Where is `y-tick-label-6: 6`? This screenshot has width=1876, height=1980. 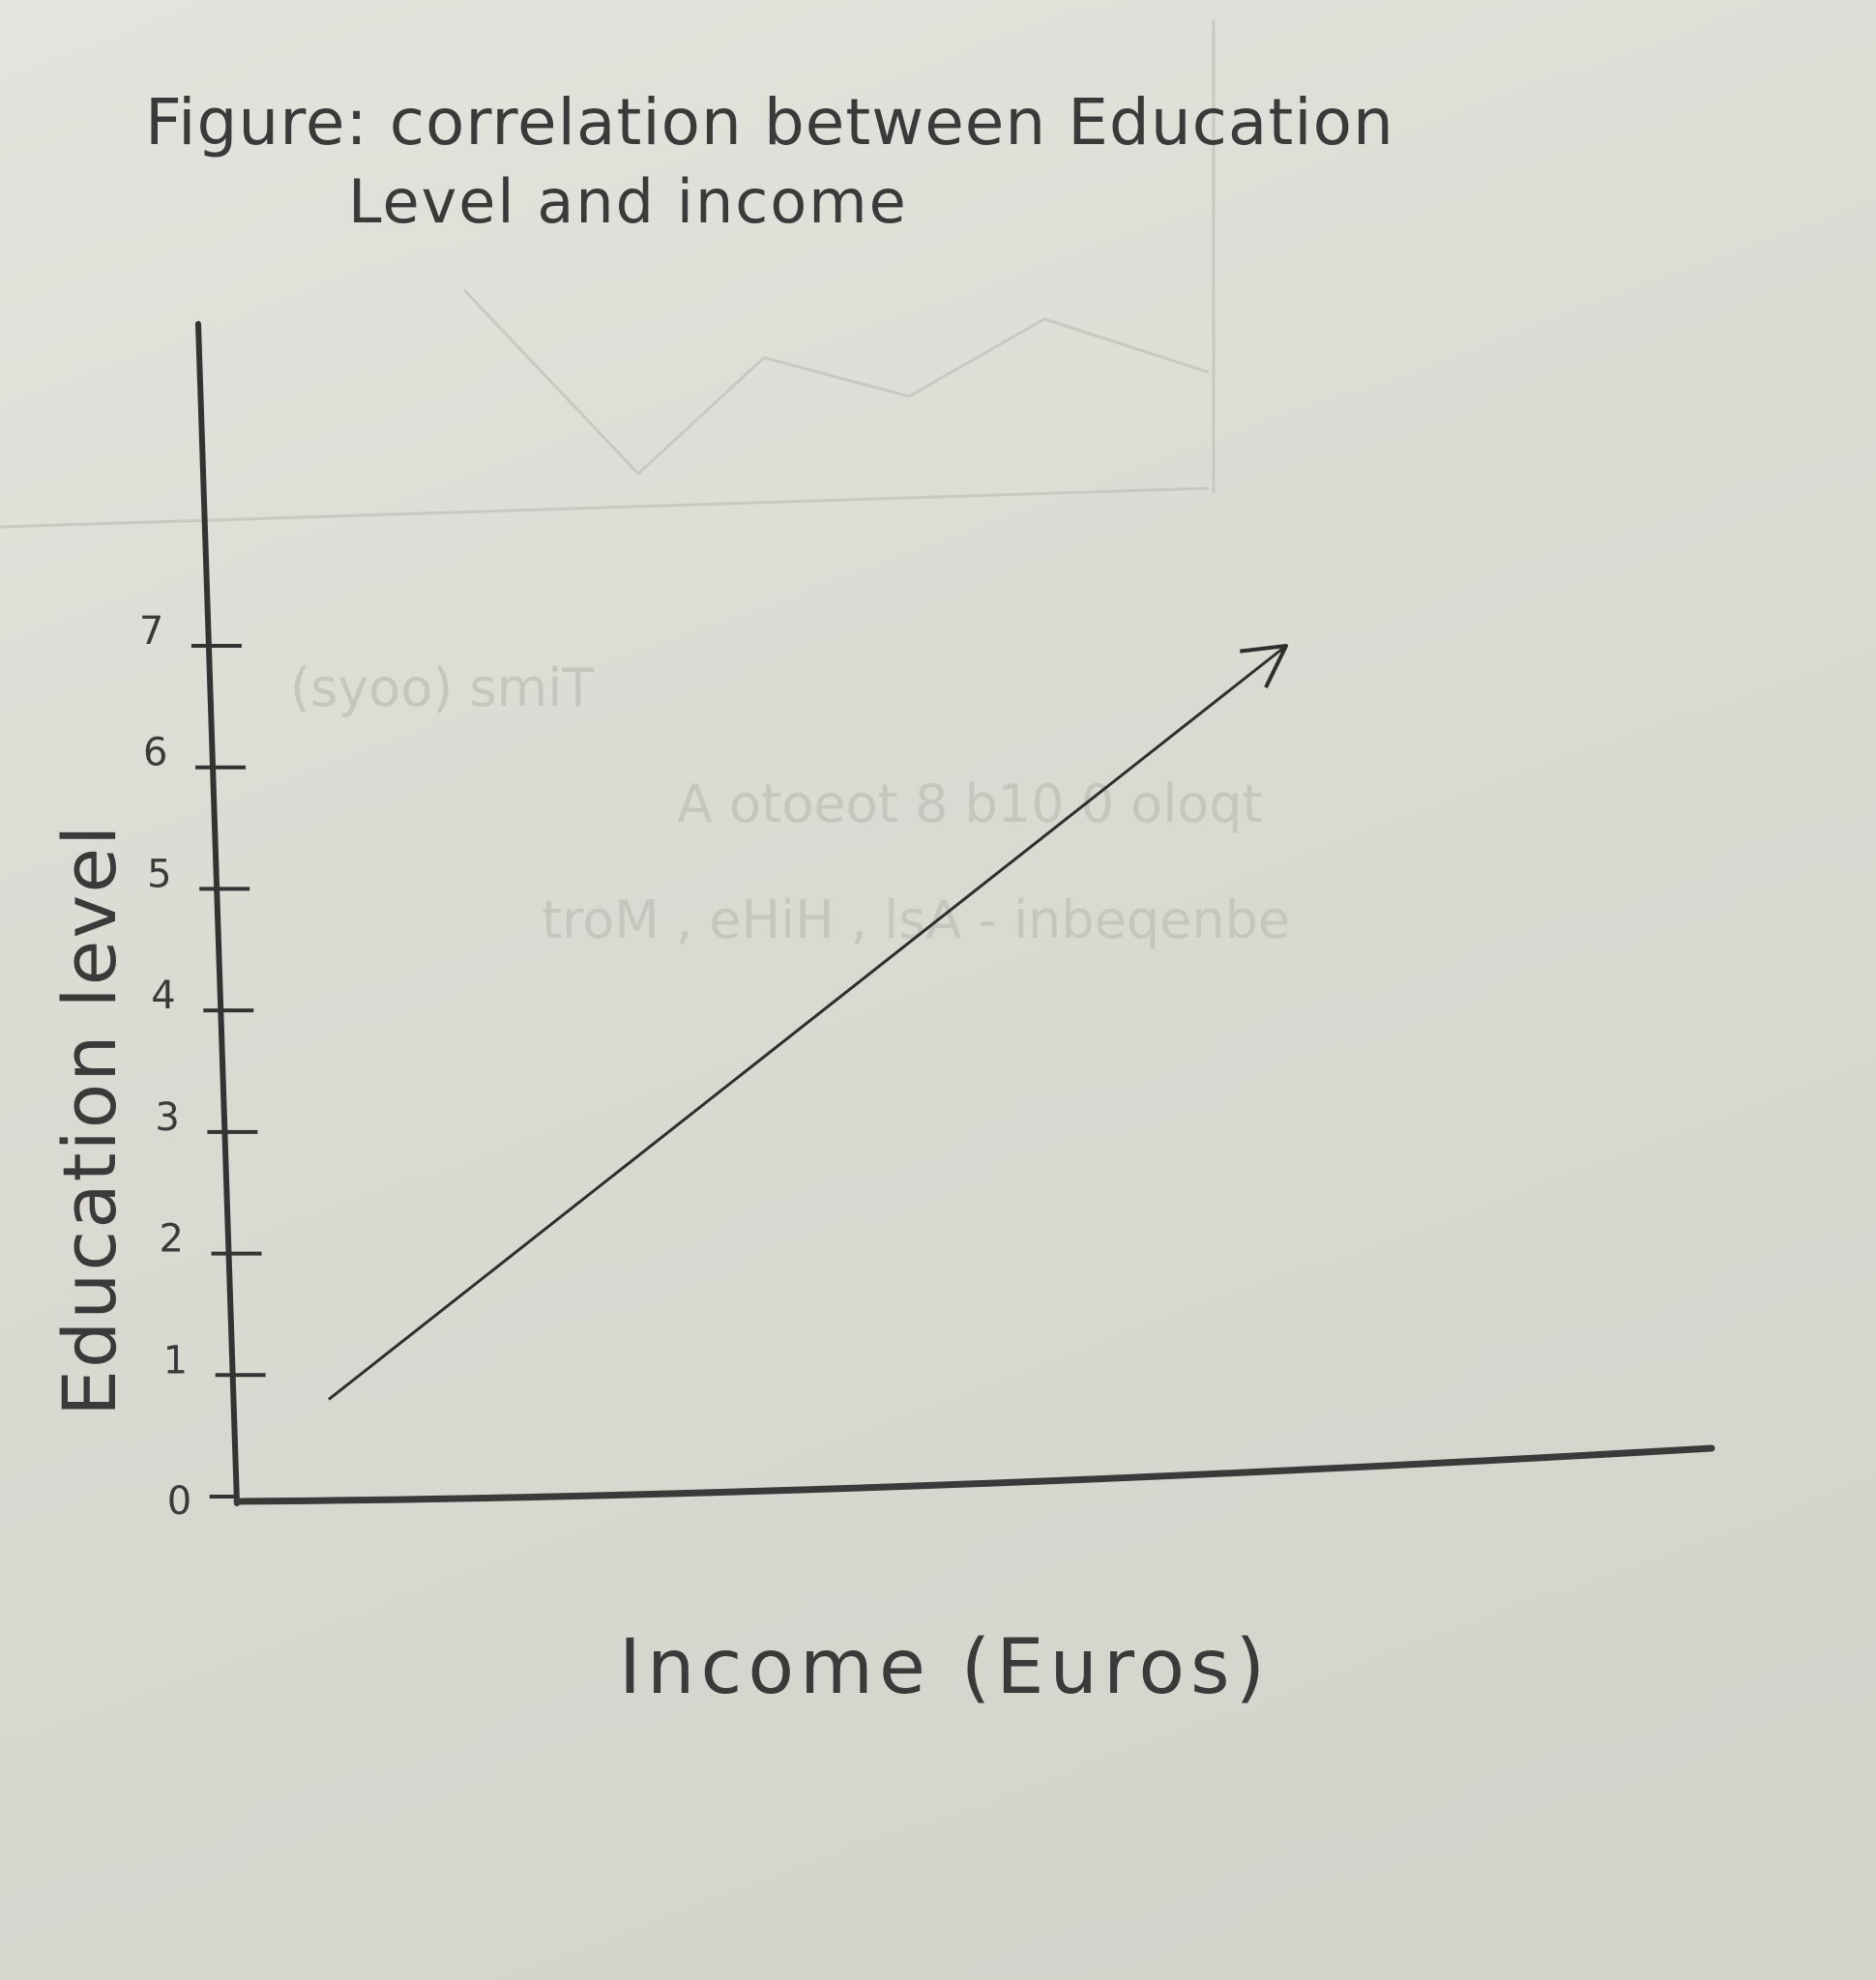 y-tick-label-6: 6 is located at coordinates (155, 753).